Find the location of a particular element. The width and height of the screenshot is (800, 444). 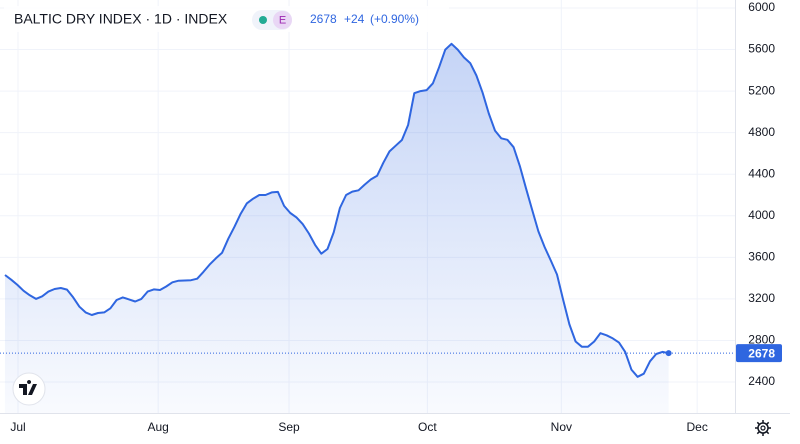

x-tick-label: Dec is located at coordinates (696, 427).